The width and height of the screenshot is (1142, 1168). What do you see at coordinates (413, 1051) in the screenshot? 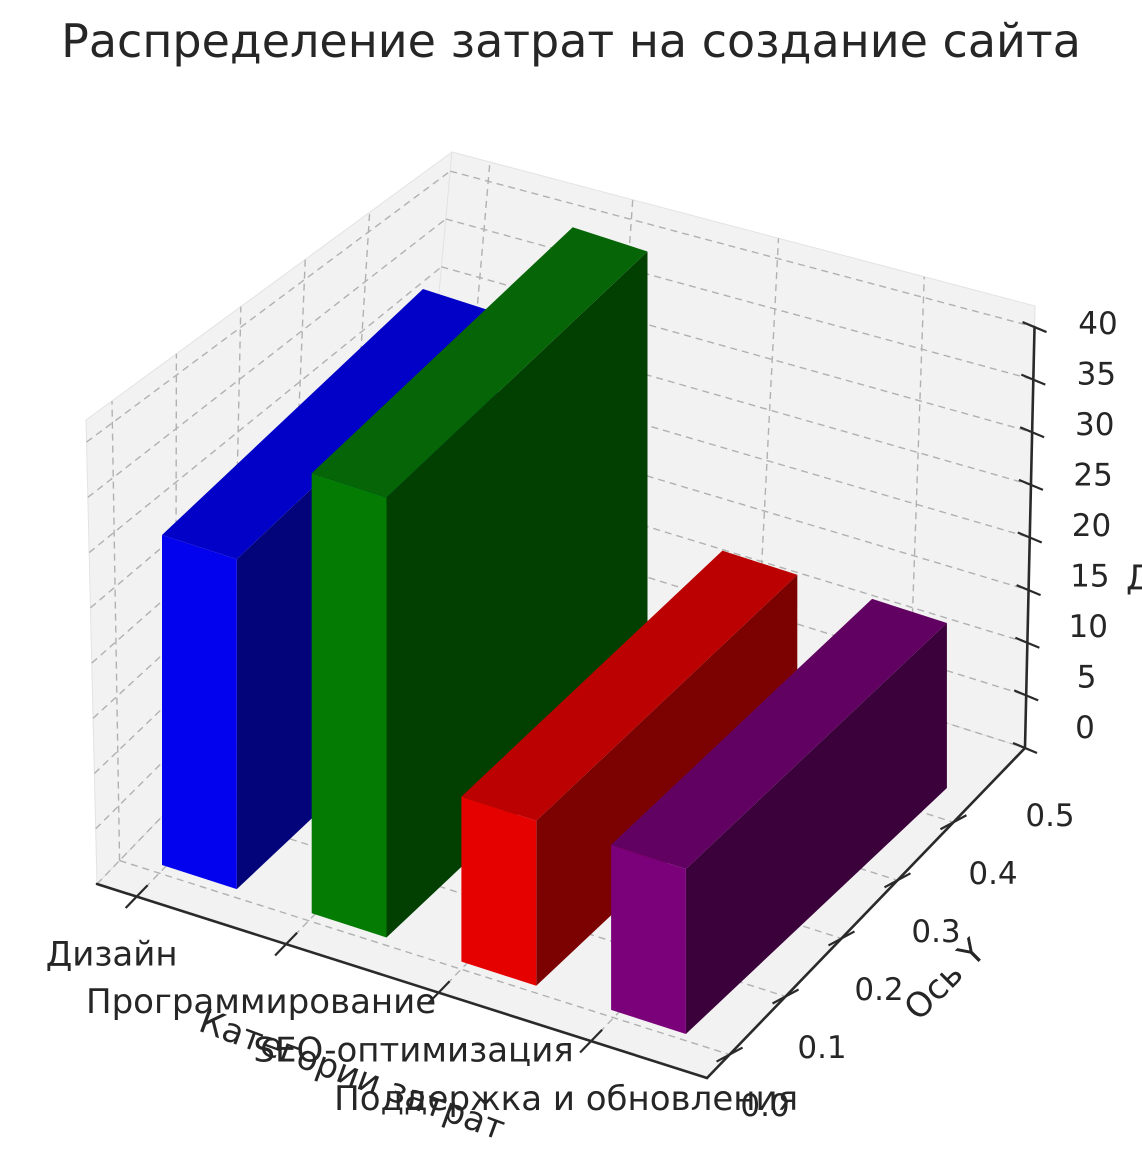
I see `x-tick-label: SEO-оптимизация` at bounding box center [413, 1051].